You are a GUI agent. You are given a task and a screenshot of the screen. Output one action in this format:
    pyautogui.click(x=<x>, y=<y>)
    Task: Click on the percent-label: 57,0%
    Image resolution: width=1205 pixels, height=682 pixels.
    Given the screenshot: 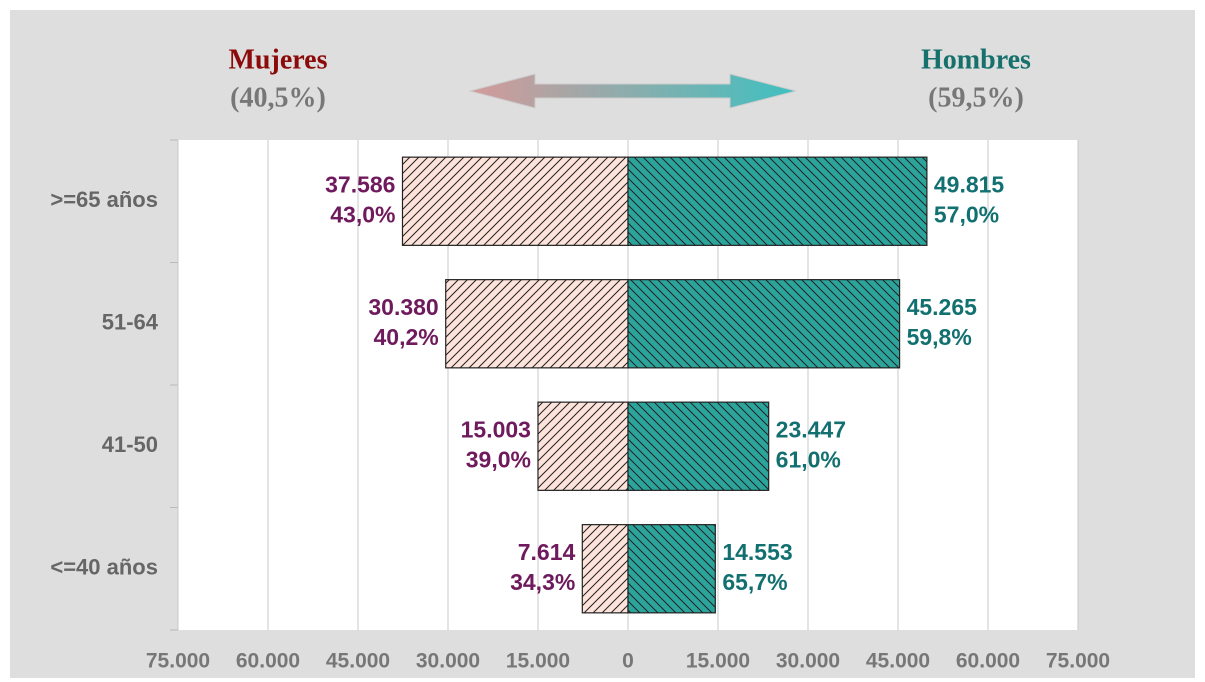 What is the action you would take?
    pyautogui.click(x=966, y=214)
    